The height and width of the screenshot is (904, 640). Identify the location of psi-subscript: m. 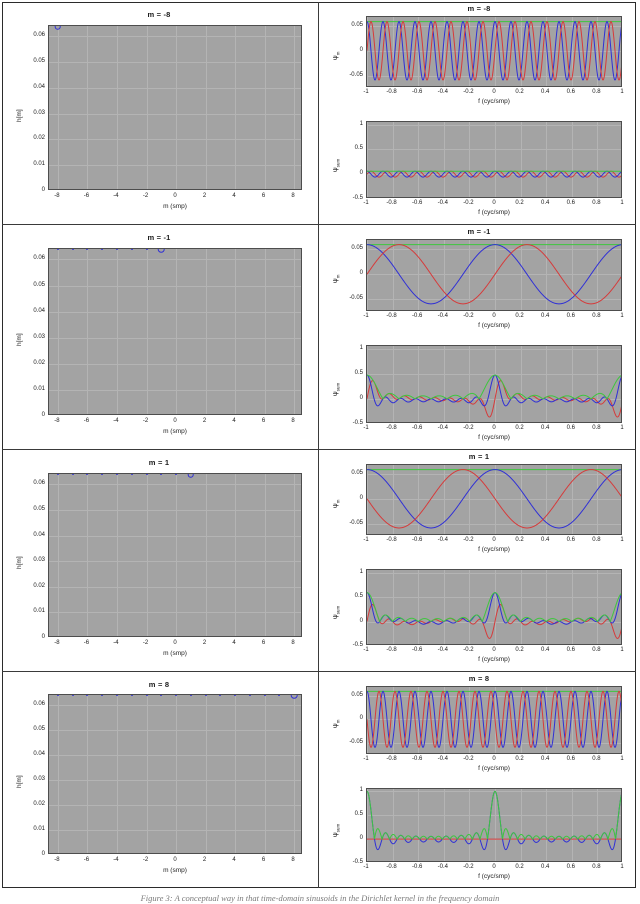
(338, 721).